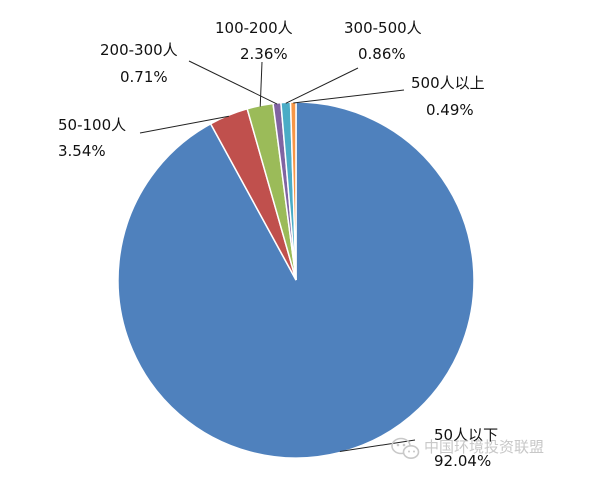 The width and height of the screenshot is (600, 478). What do you see at coordinates (264, 54) in the screenshot?
I see `slice-percent-label: 2.36%` at bounding box center [264, 54].